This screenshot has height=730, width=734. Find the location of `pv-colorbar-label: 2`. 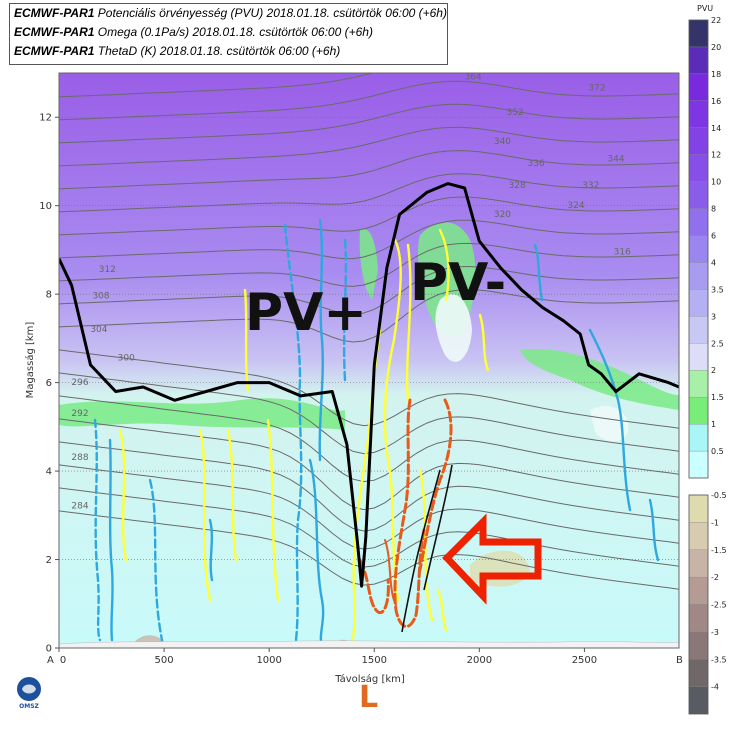

pv-colorbar-label: 2 is located at coordinates (713, 370).